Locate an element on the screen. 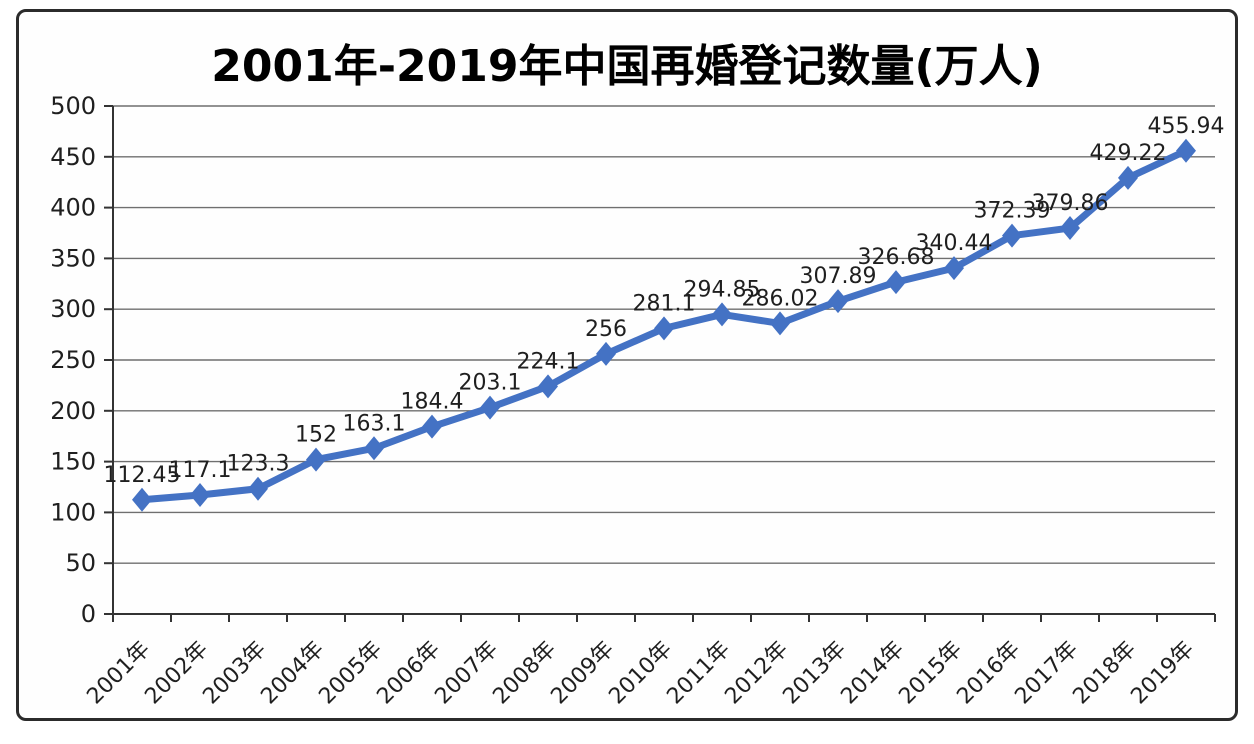 The image size is (1254, 744). y-tick-label: 0 is located at coordinates (88, 614).